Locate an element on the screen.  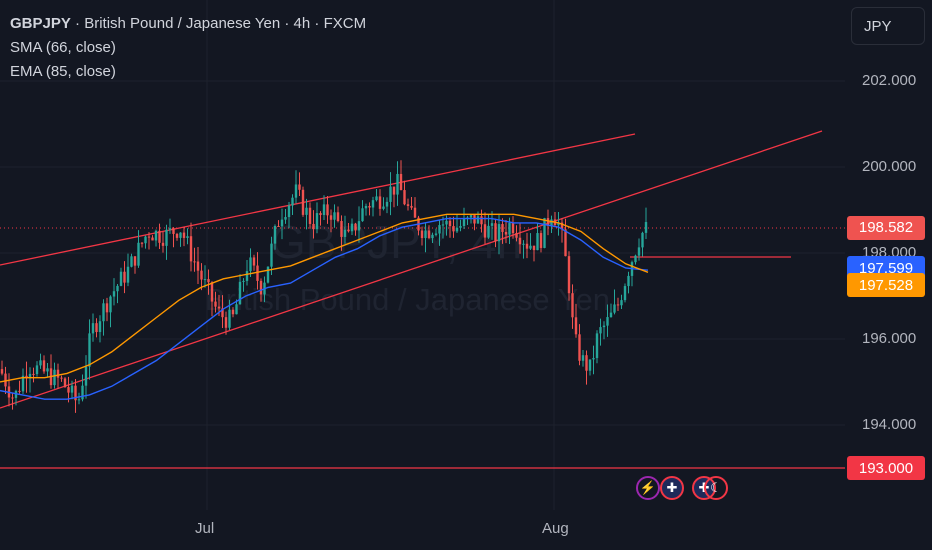
legend-exchange: FXCM is located at coordinates (345, 23).